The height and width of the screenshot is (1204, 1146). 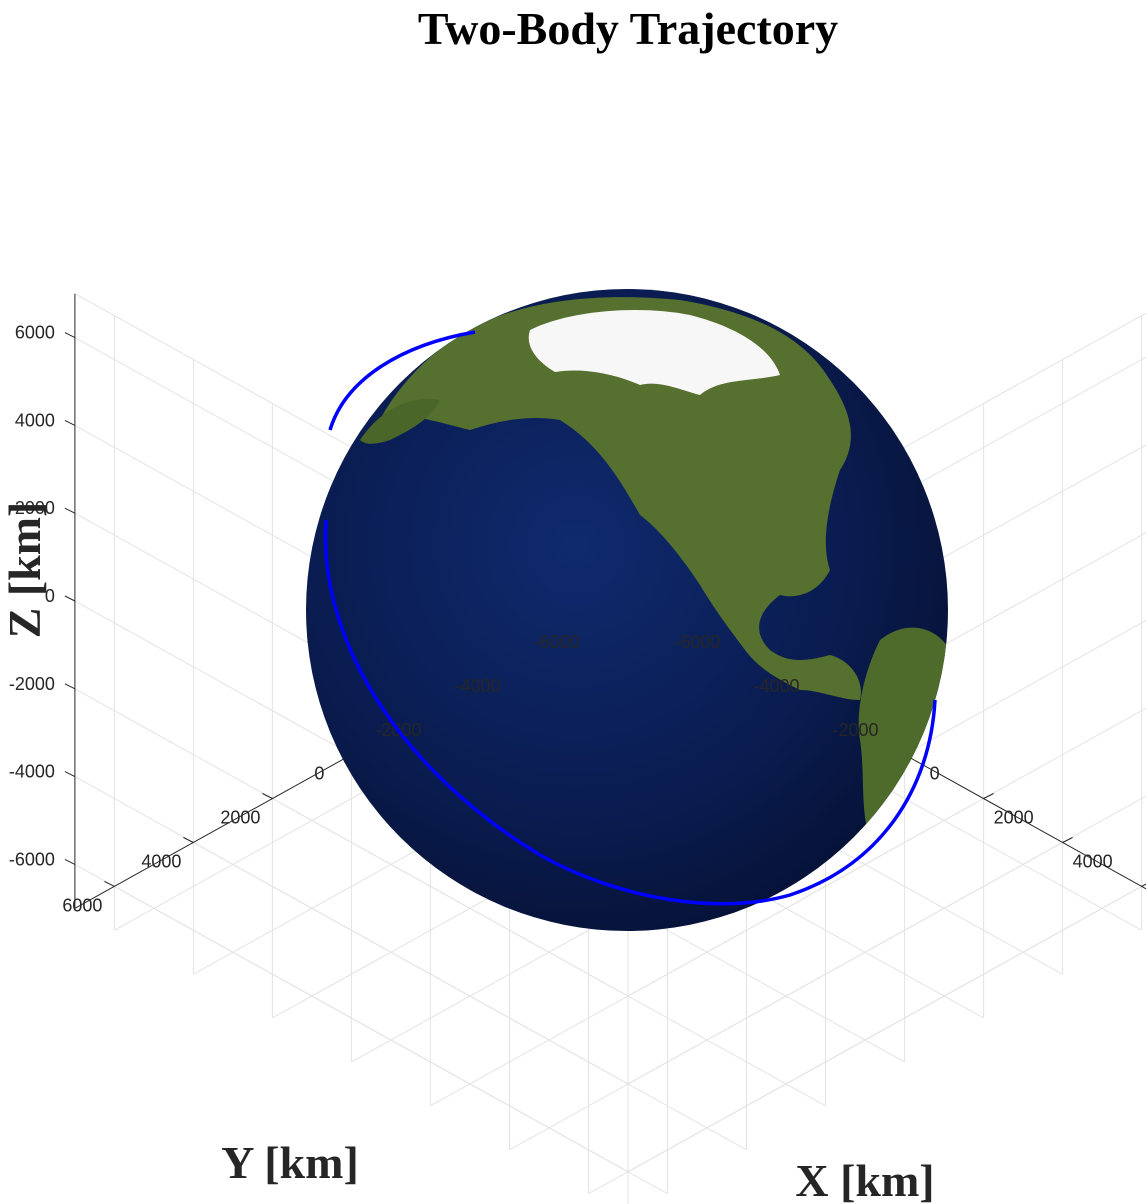 I want to click on z-tick-label: 2000, so click(x=35, y=508).